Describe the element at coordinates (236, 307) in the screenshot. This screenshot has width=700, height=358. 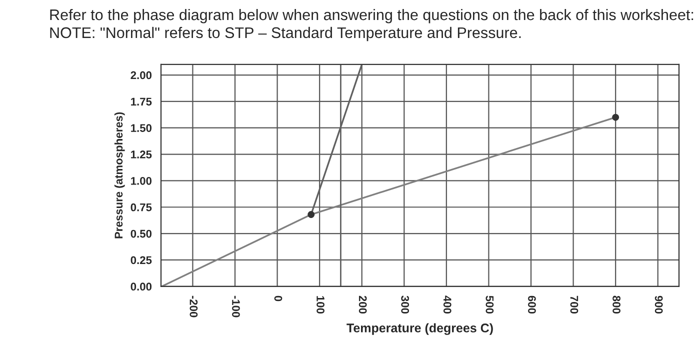
I see `x-tick-label: -100` at that location.